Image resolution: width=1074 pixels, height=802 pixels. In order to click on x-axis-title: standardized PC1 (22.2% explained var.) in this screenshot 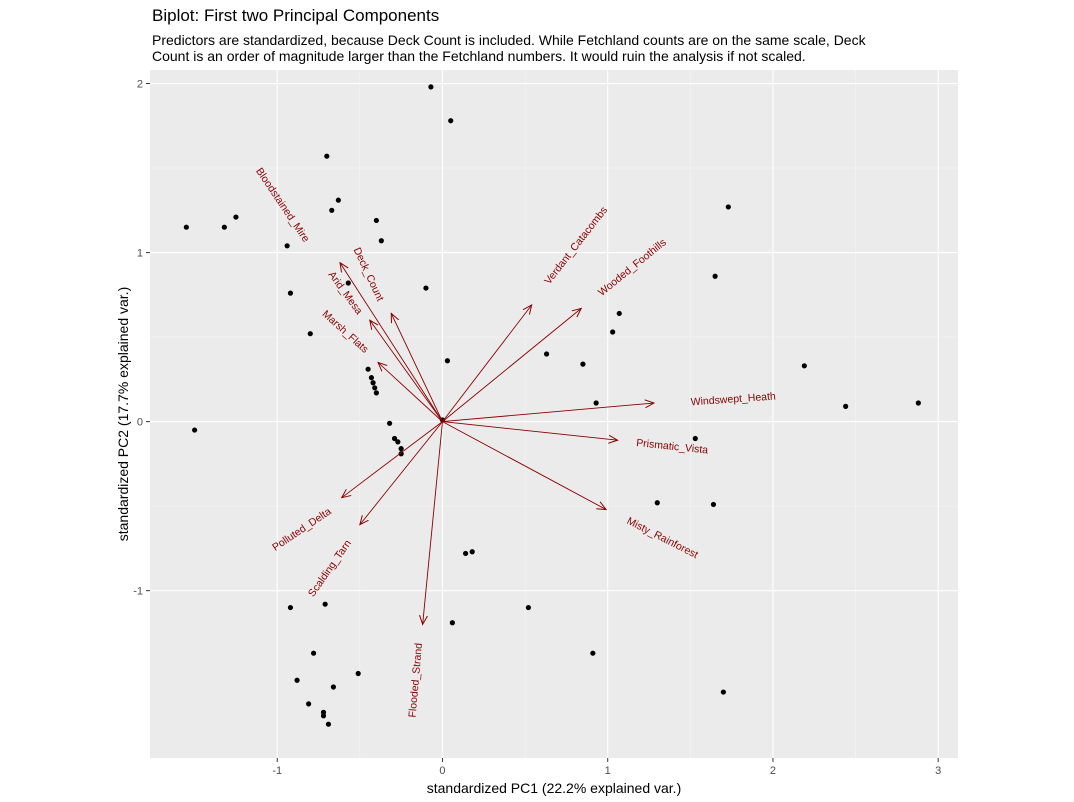, I will do `click(554, 788)`.